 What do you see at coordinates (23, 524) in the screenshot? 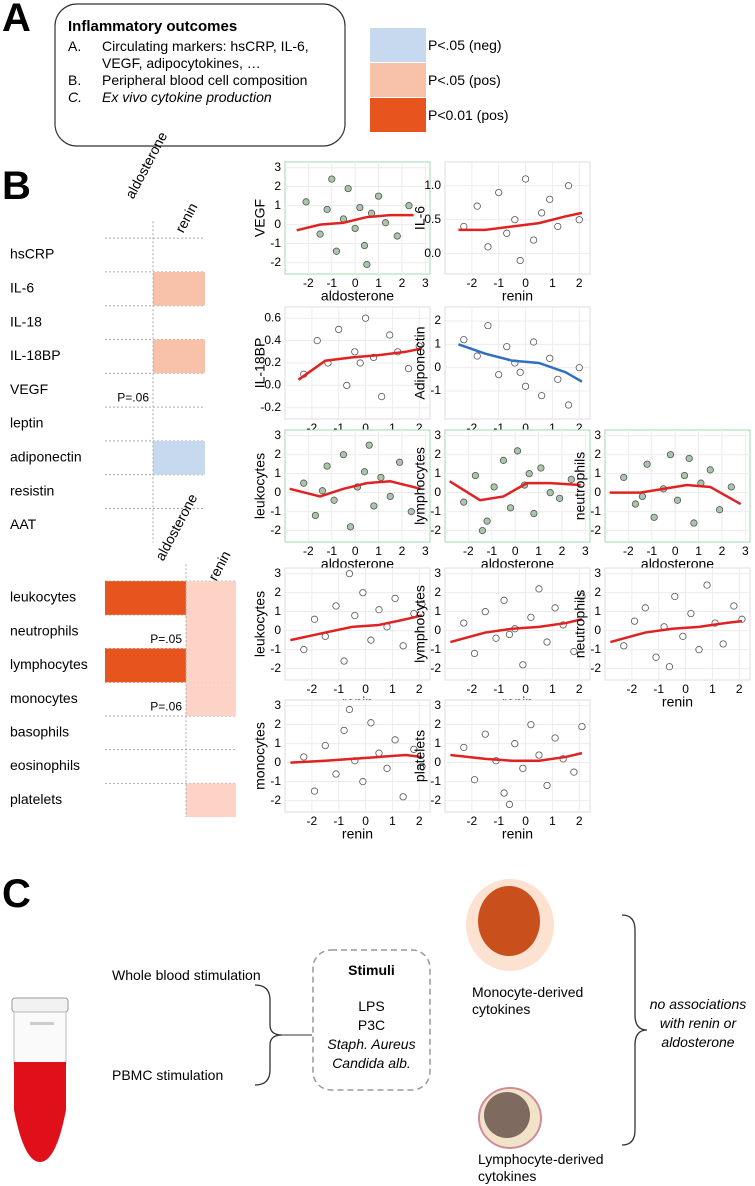
I see `row-label: AAT` at bounding box center [23, 524].